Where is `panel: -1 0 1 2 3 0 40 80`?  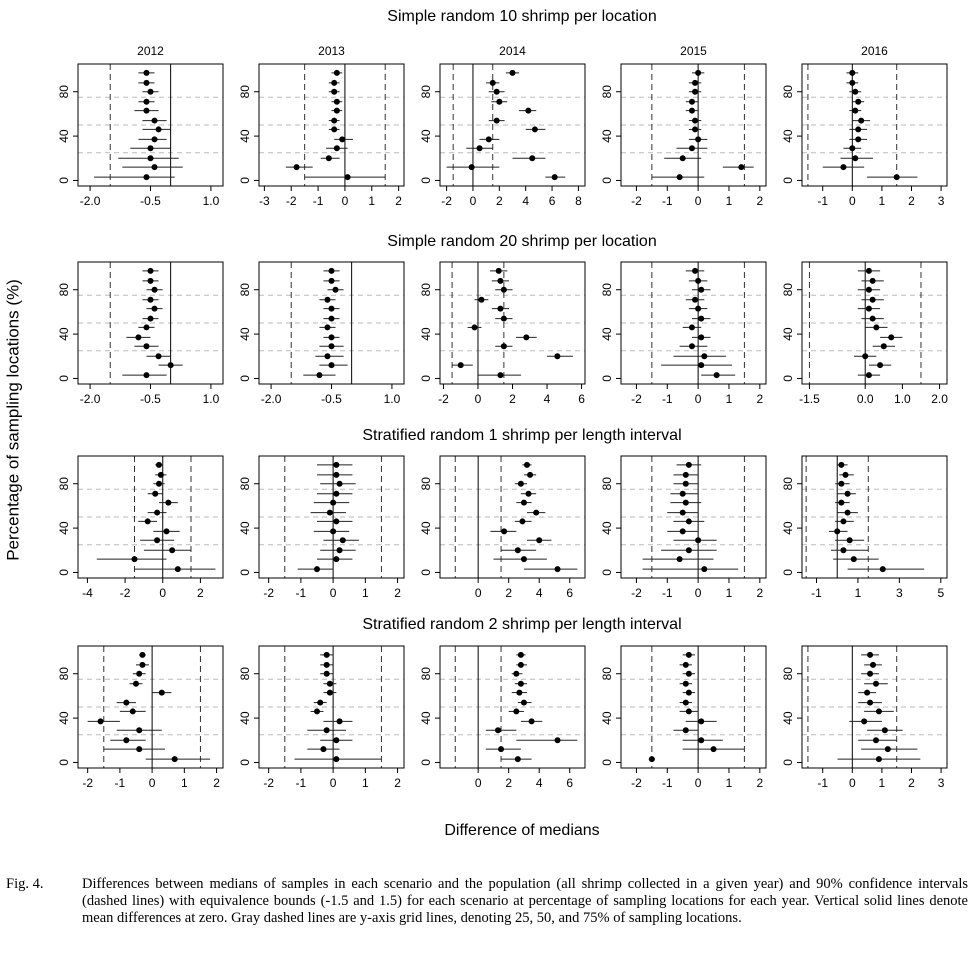
panel: -1 0 1 2 3 0 40 80 is located at coordinates (864, 717).